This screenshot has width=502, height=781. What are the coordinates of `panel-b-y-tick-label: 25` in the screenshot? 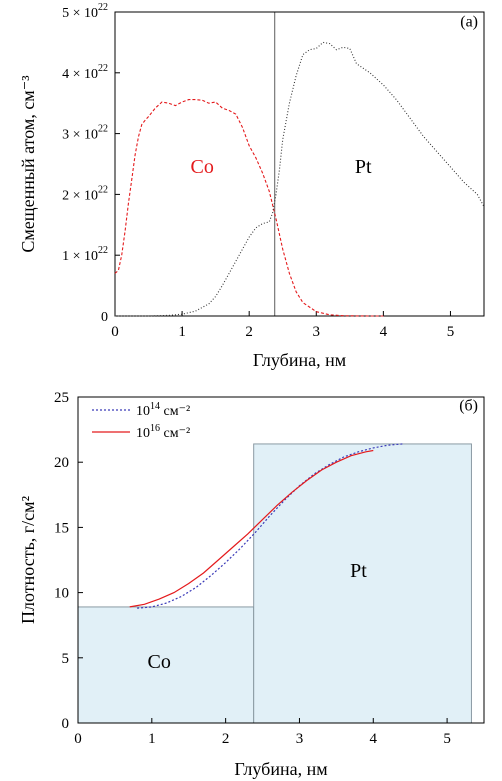 It's located at (61, 398).